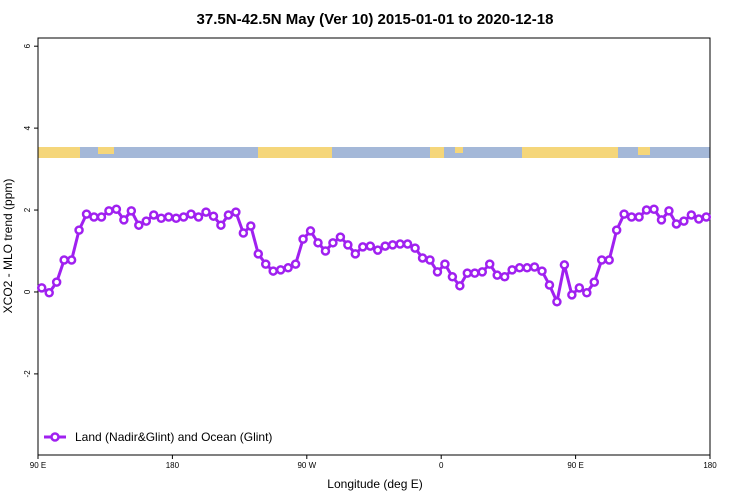 The height and width of the screenshot is (500, 750). What do you see at coordinates (173, 437) in the screenshot?
I see `legend-label: Land (Nadir&Glint) and Ocean (Glint)` at bounding box center [173, 437].